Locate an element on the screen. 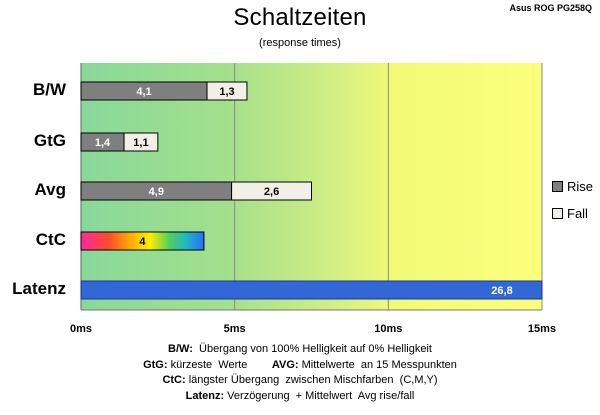 The image size is (600, 415). bar-latenz is located at coordinates (311, 290).